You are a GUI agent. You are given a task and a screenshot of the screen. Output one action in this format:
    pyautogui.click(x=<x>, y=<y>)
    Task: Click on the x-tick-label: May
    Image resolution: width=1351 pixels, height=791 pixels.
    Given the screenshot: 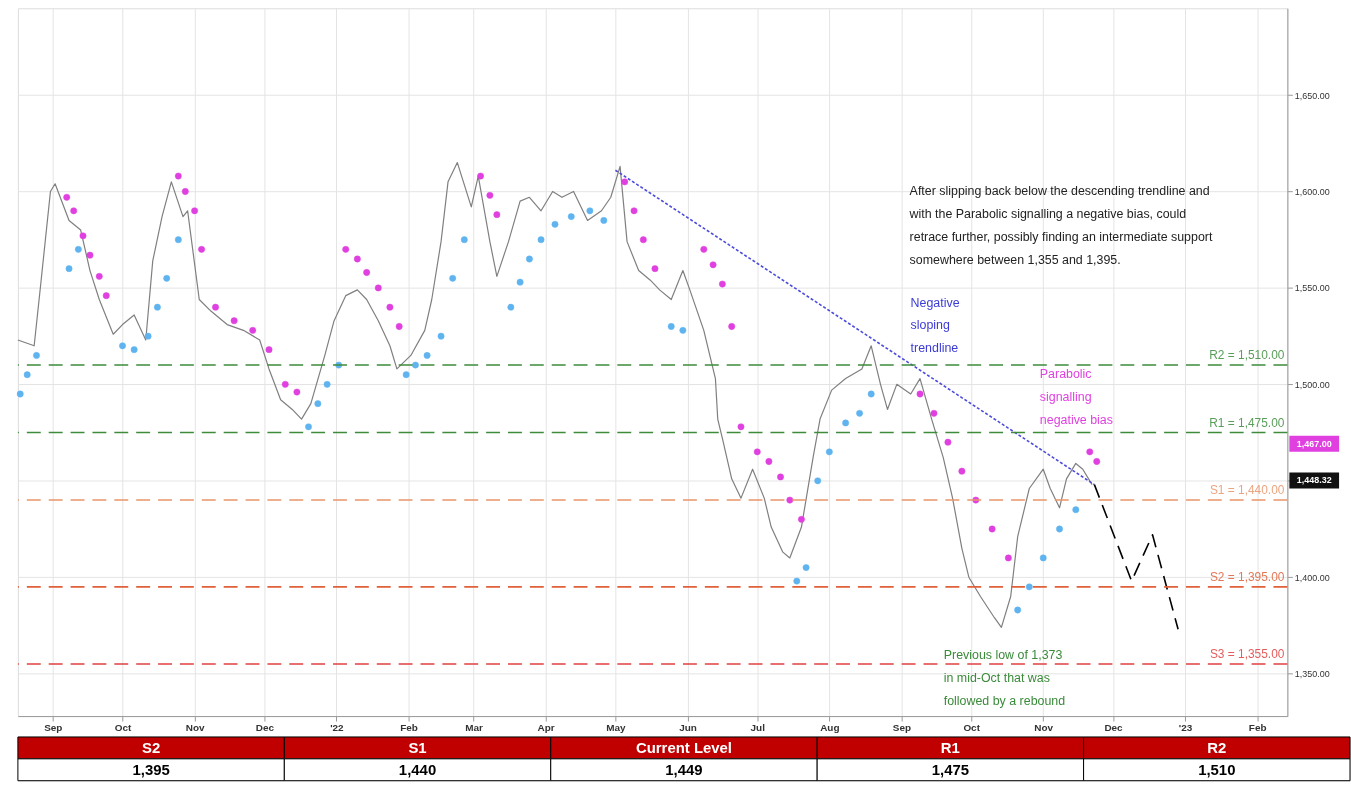 What is the action you would take?
    pyautogui.click(x=616, y=728)
    